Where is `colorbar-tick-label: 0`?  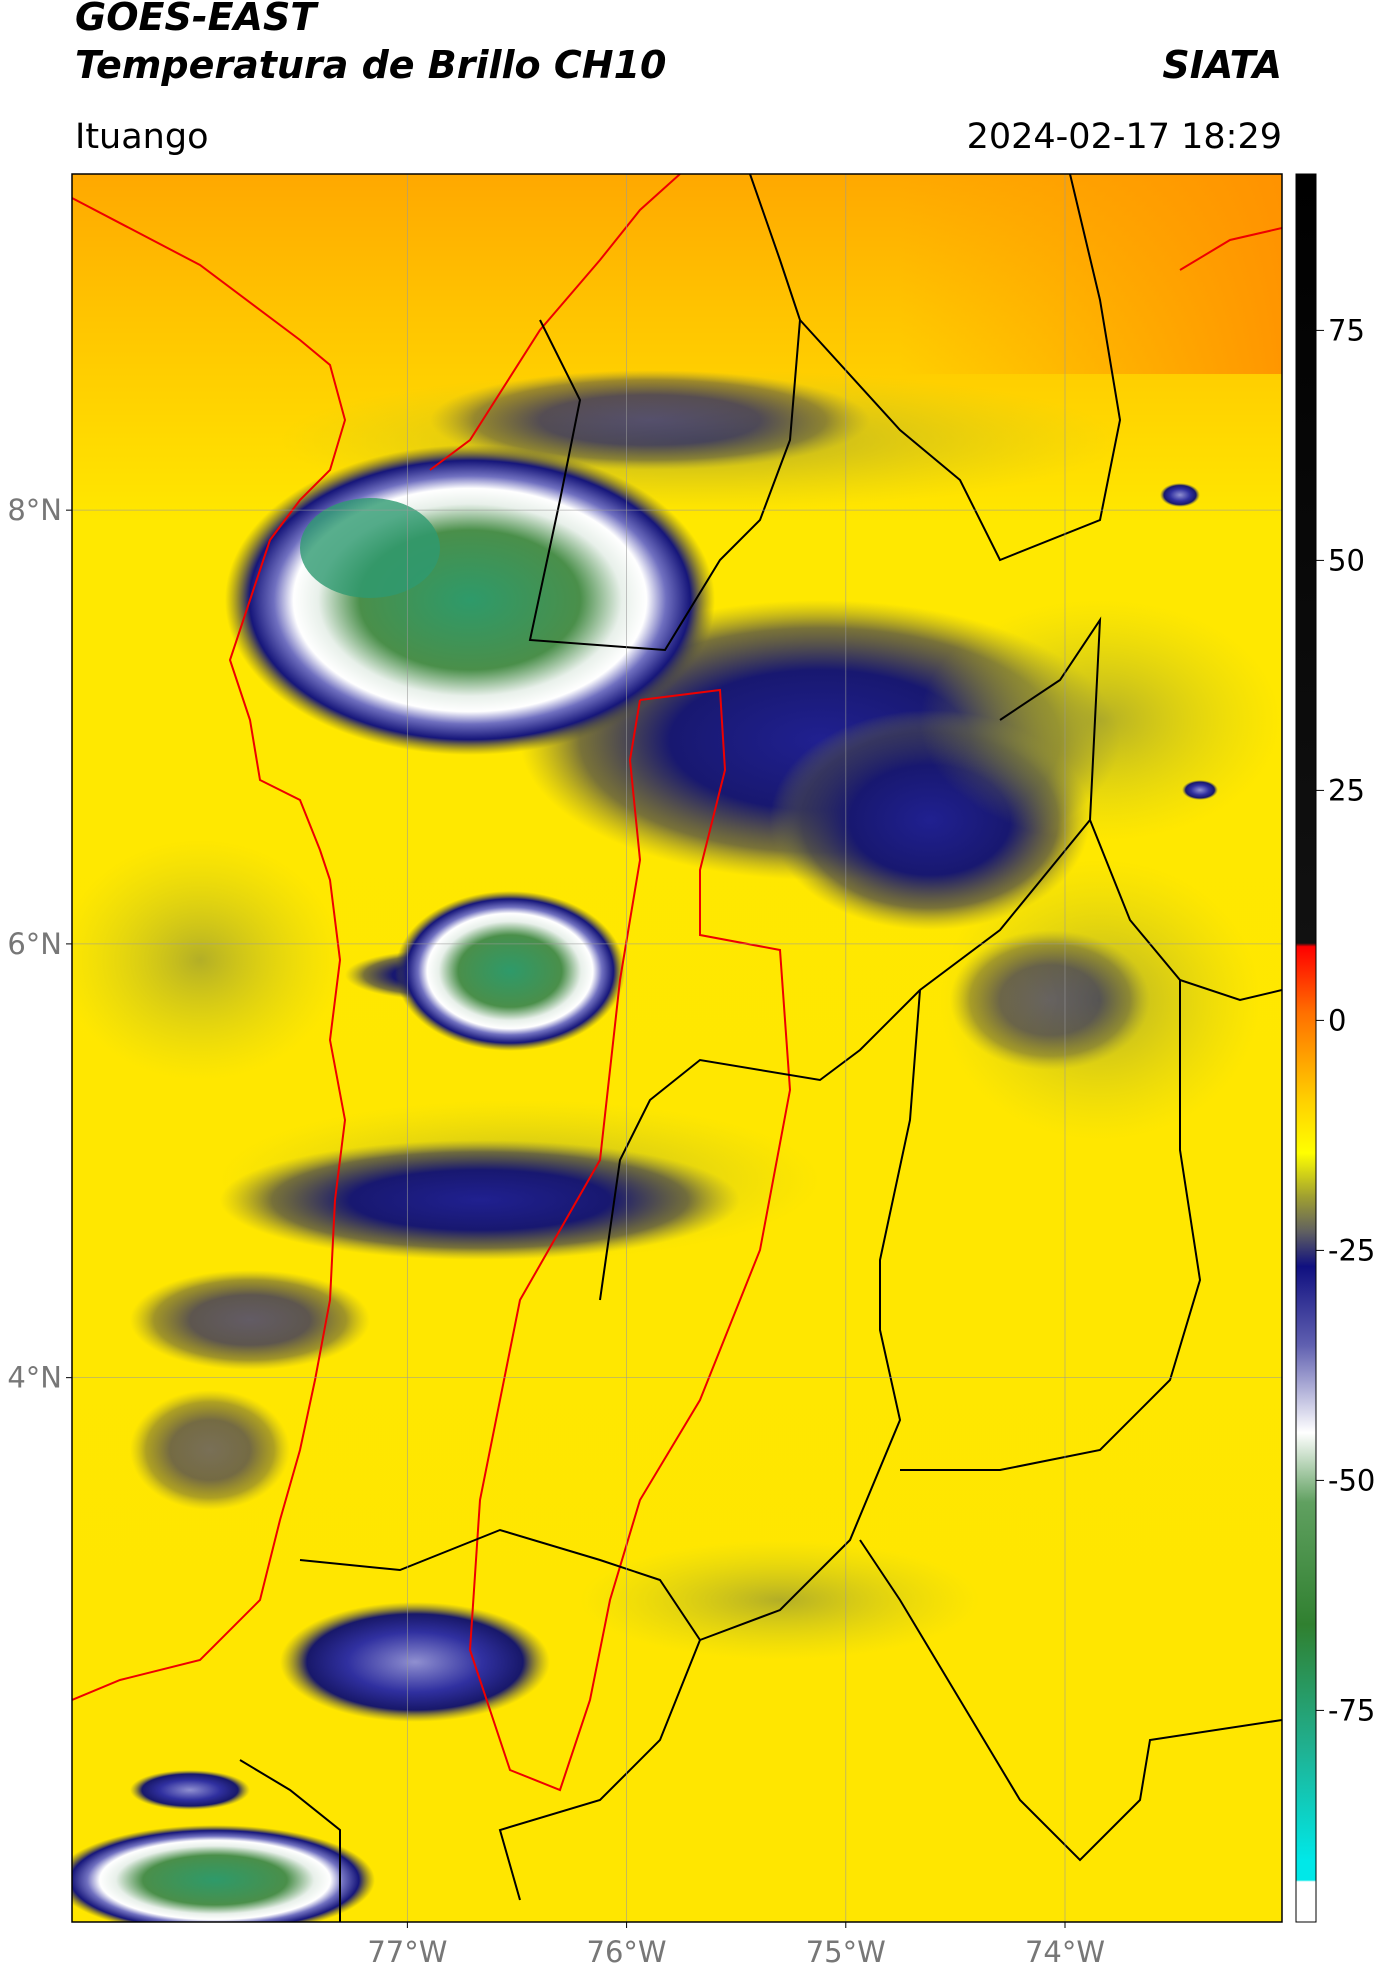 colorbar-tick-label: 0 is located at coordinates (1337, 1020).